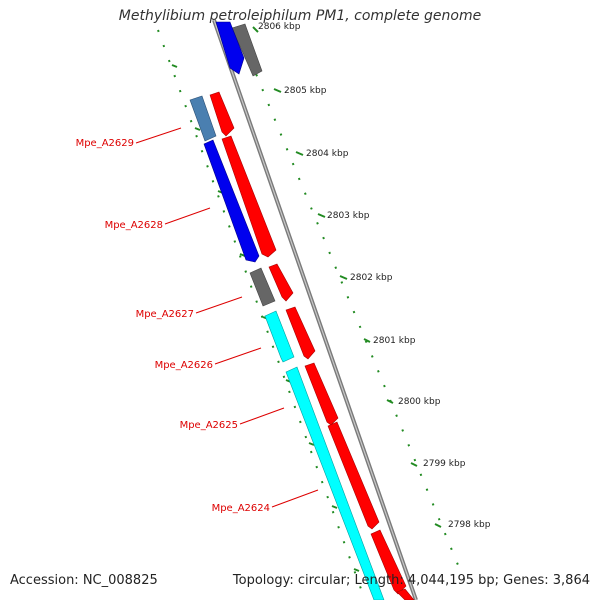 Image resolution: width=600 pixels, height=600 pixels. What do you see at coordinates (305, 91) in the screenshot?
I see `tick-label-2805-kbp: 2805 kbp` at bounding box center [305, 91].